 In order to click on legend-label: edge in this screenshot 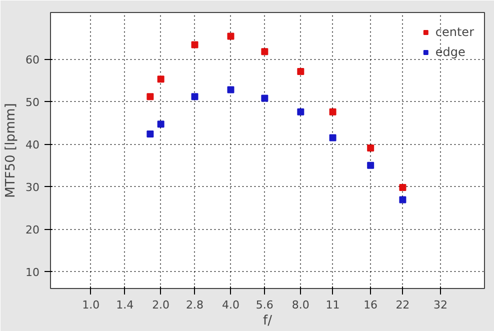, I will do `click(450, 52)`.